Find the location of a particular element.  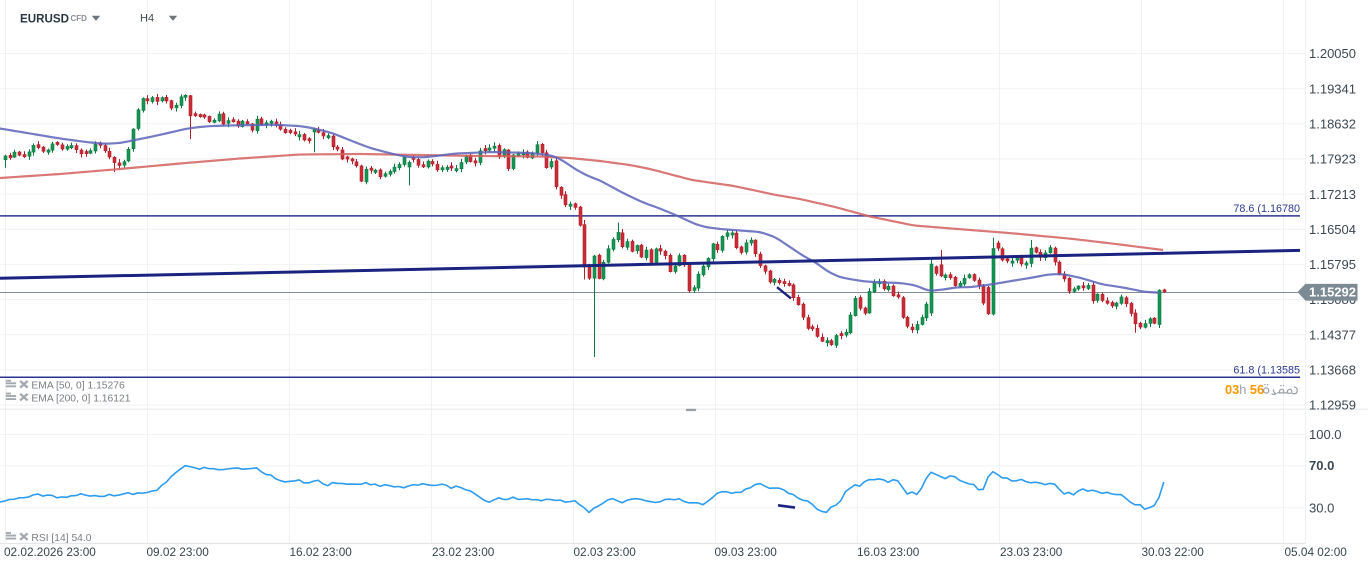

svg-text: 78.6 (1.16780 is located at coordinates (1266, 209).